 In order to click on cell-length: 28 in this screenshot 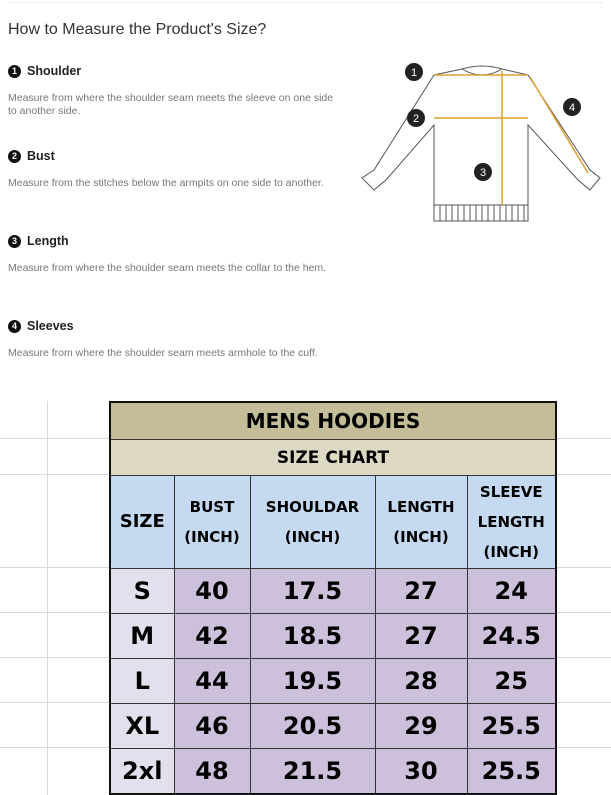, I will do `click(421, 681)`.